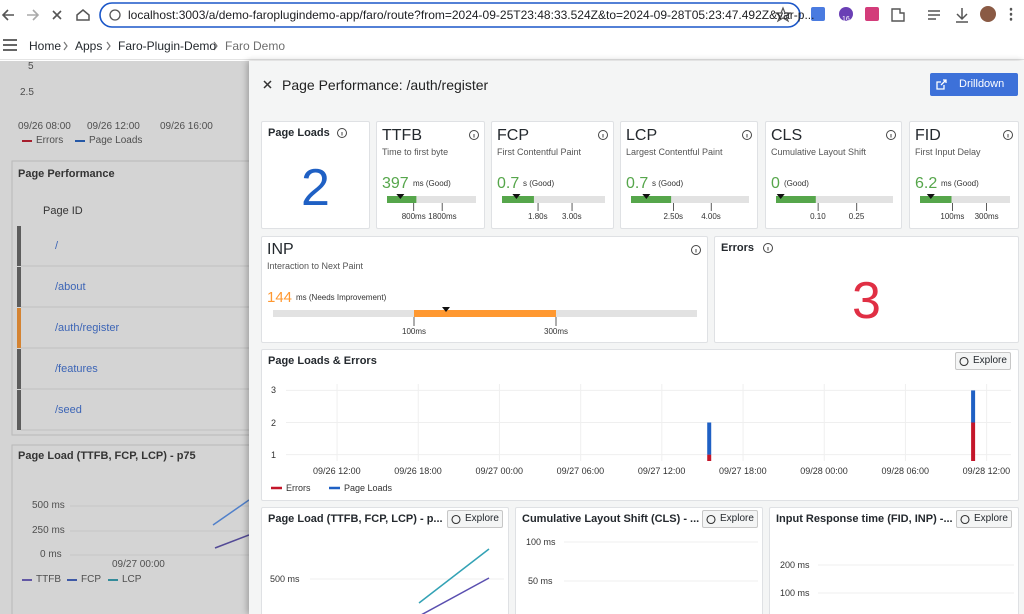  Describe the element at coordinates (418, 471) in the screenshot. I see `x-tick-label: 09/26 18:00` at that location.